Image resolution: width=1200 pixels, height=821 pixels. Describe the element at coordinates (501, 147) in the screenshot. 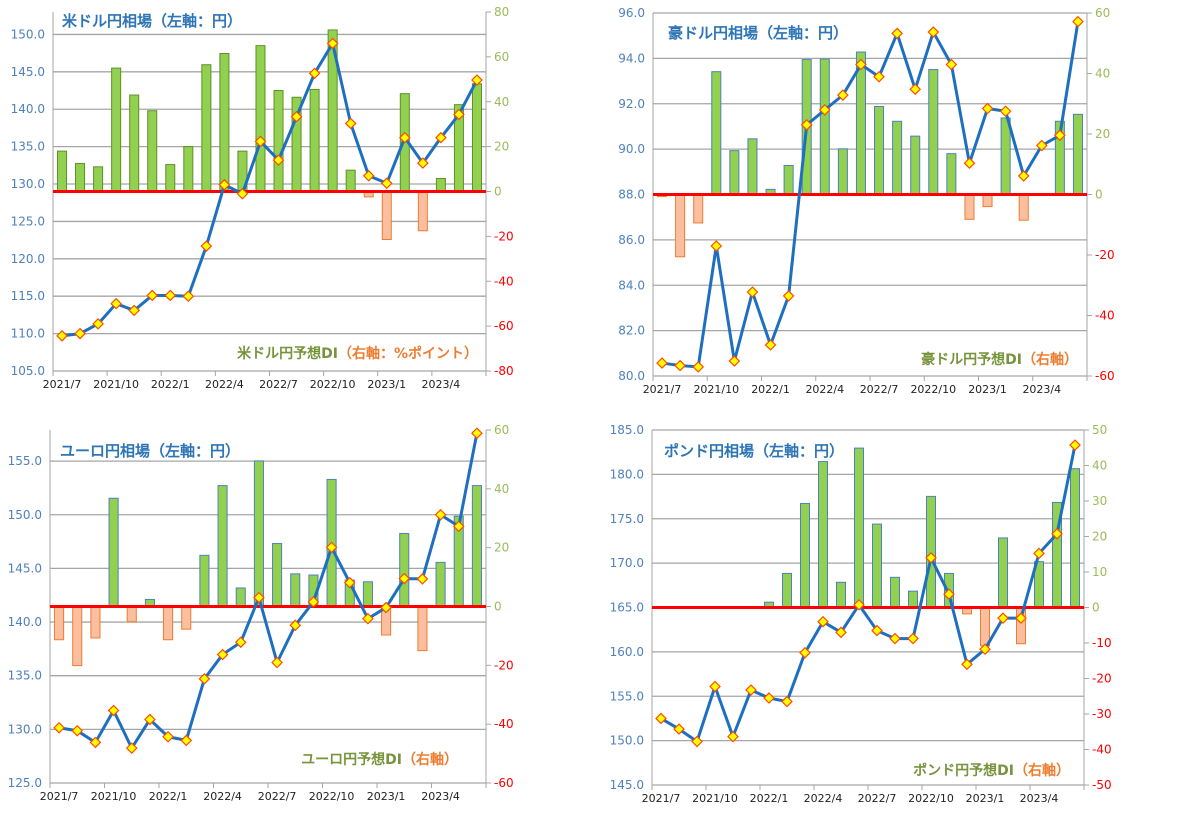

I see `right-axis-tick-label: 20` at that location.